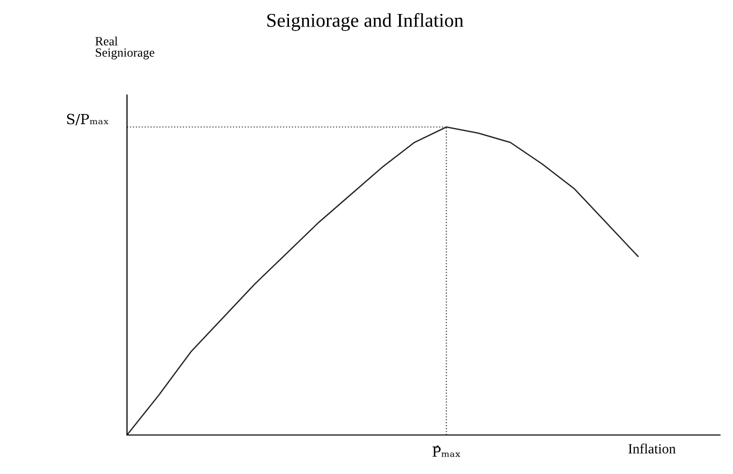  What do you see at coordinates (446, 451) in the screenshot?
I see `text: P̂ₘₐₓ` at bounding box center [446, 451].